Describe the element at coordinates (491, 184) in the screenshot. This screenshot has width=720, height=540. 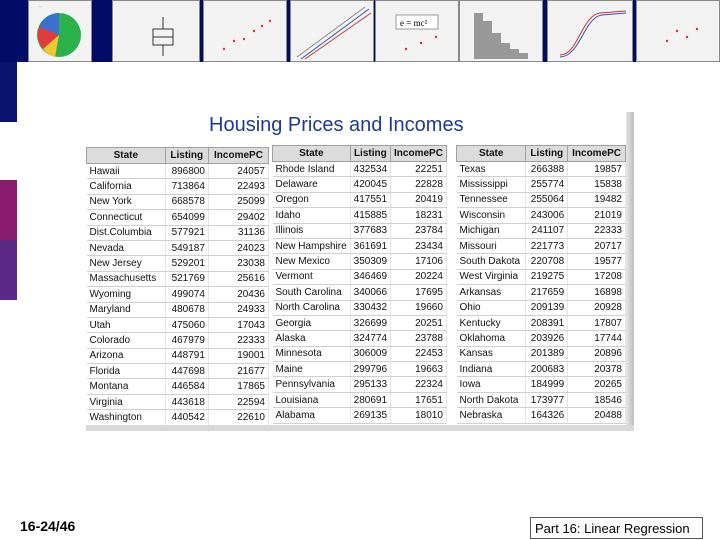
I see `state-cell: Mississippi` at that location.